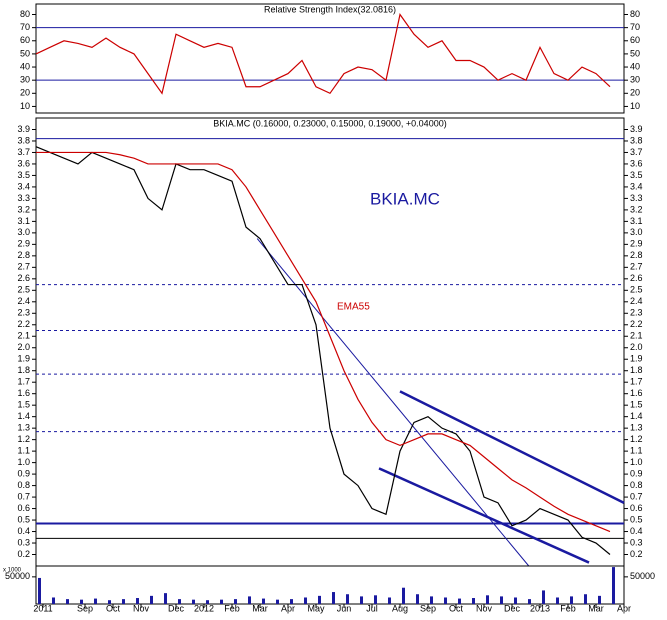 The image size is (667, 620). I want to click on y-tick-label: 2.8, so click(23, 255).